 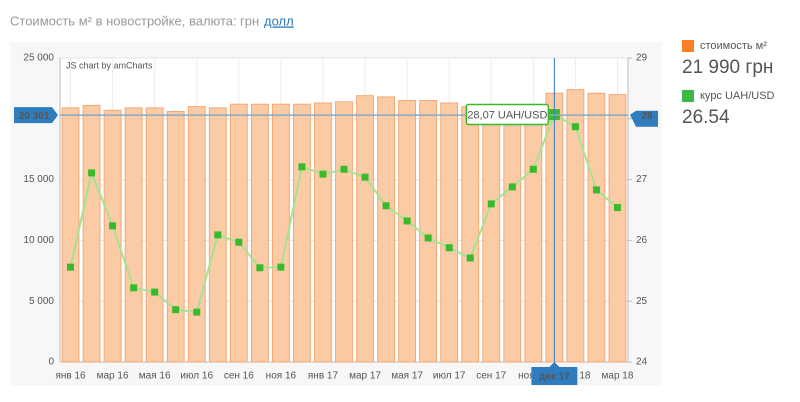 I want to click on cursor-x-label: дек 17, so click(x=554, y=377).